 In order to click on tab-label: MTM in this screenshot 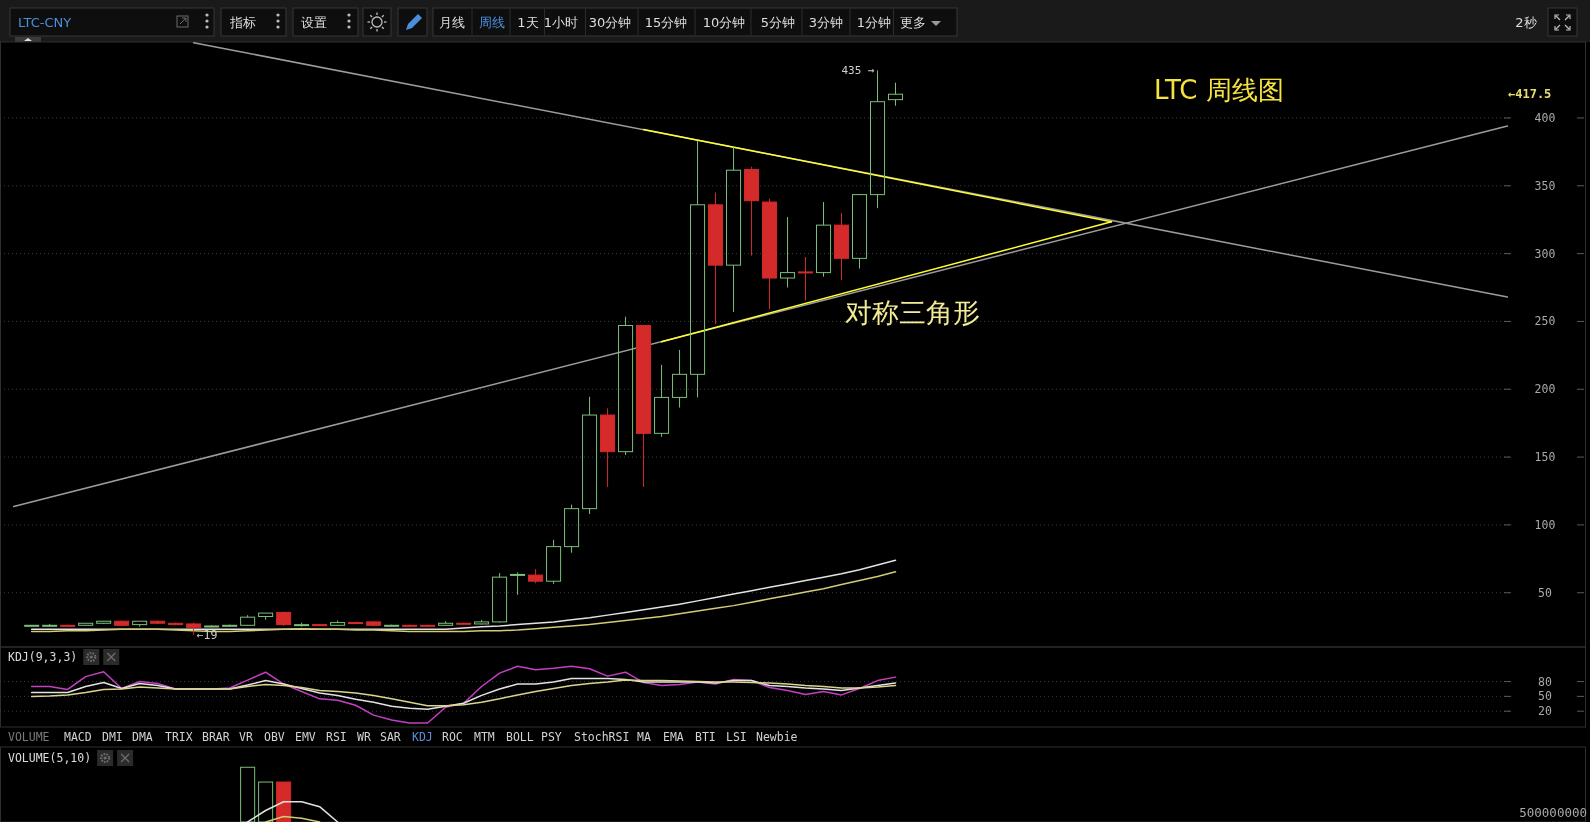, I will do `click(484, 737)`.